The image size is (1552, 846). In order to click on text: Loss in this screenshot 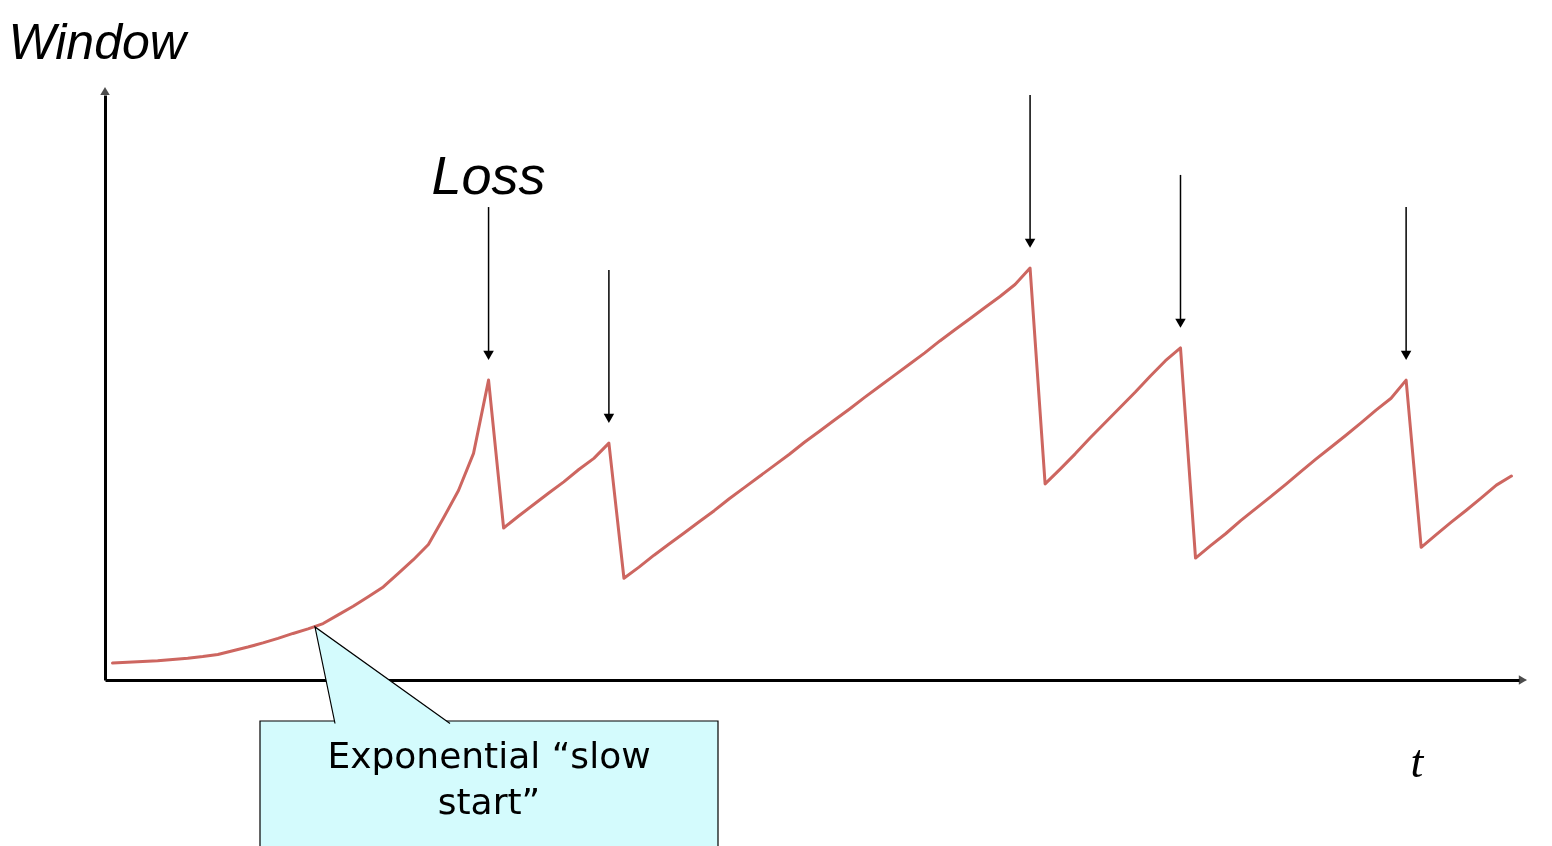, I will do `click(488, 175)`.